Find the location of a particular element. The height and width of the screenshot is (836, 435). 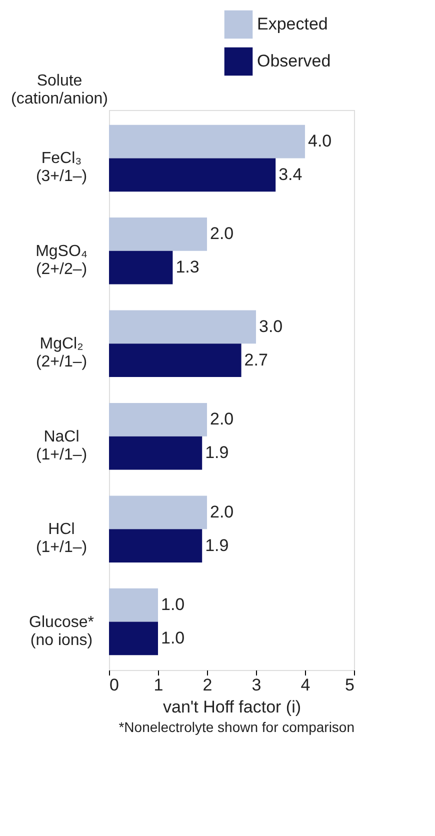

text: *Nonelectrolyte shown for comparison is located at coordinates (236, 727).